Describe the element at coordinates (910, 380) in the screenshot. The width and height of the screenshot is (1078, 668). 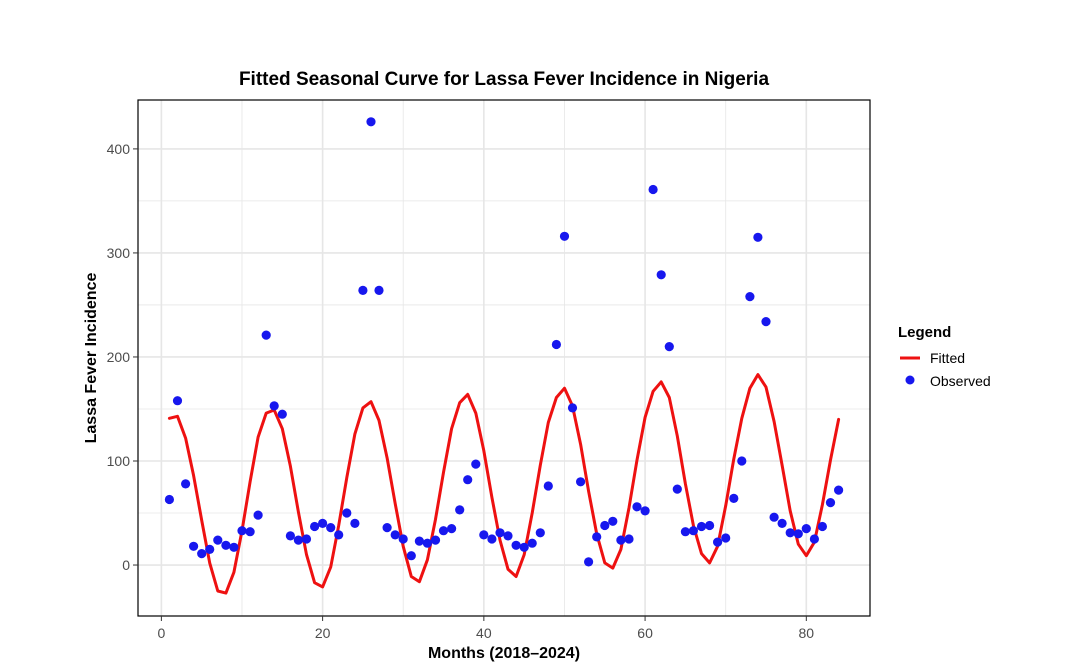
I see `legend-observed-key` at that location.